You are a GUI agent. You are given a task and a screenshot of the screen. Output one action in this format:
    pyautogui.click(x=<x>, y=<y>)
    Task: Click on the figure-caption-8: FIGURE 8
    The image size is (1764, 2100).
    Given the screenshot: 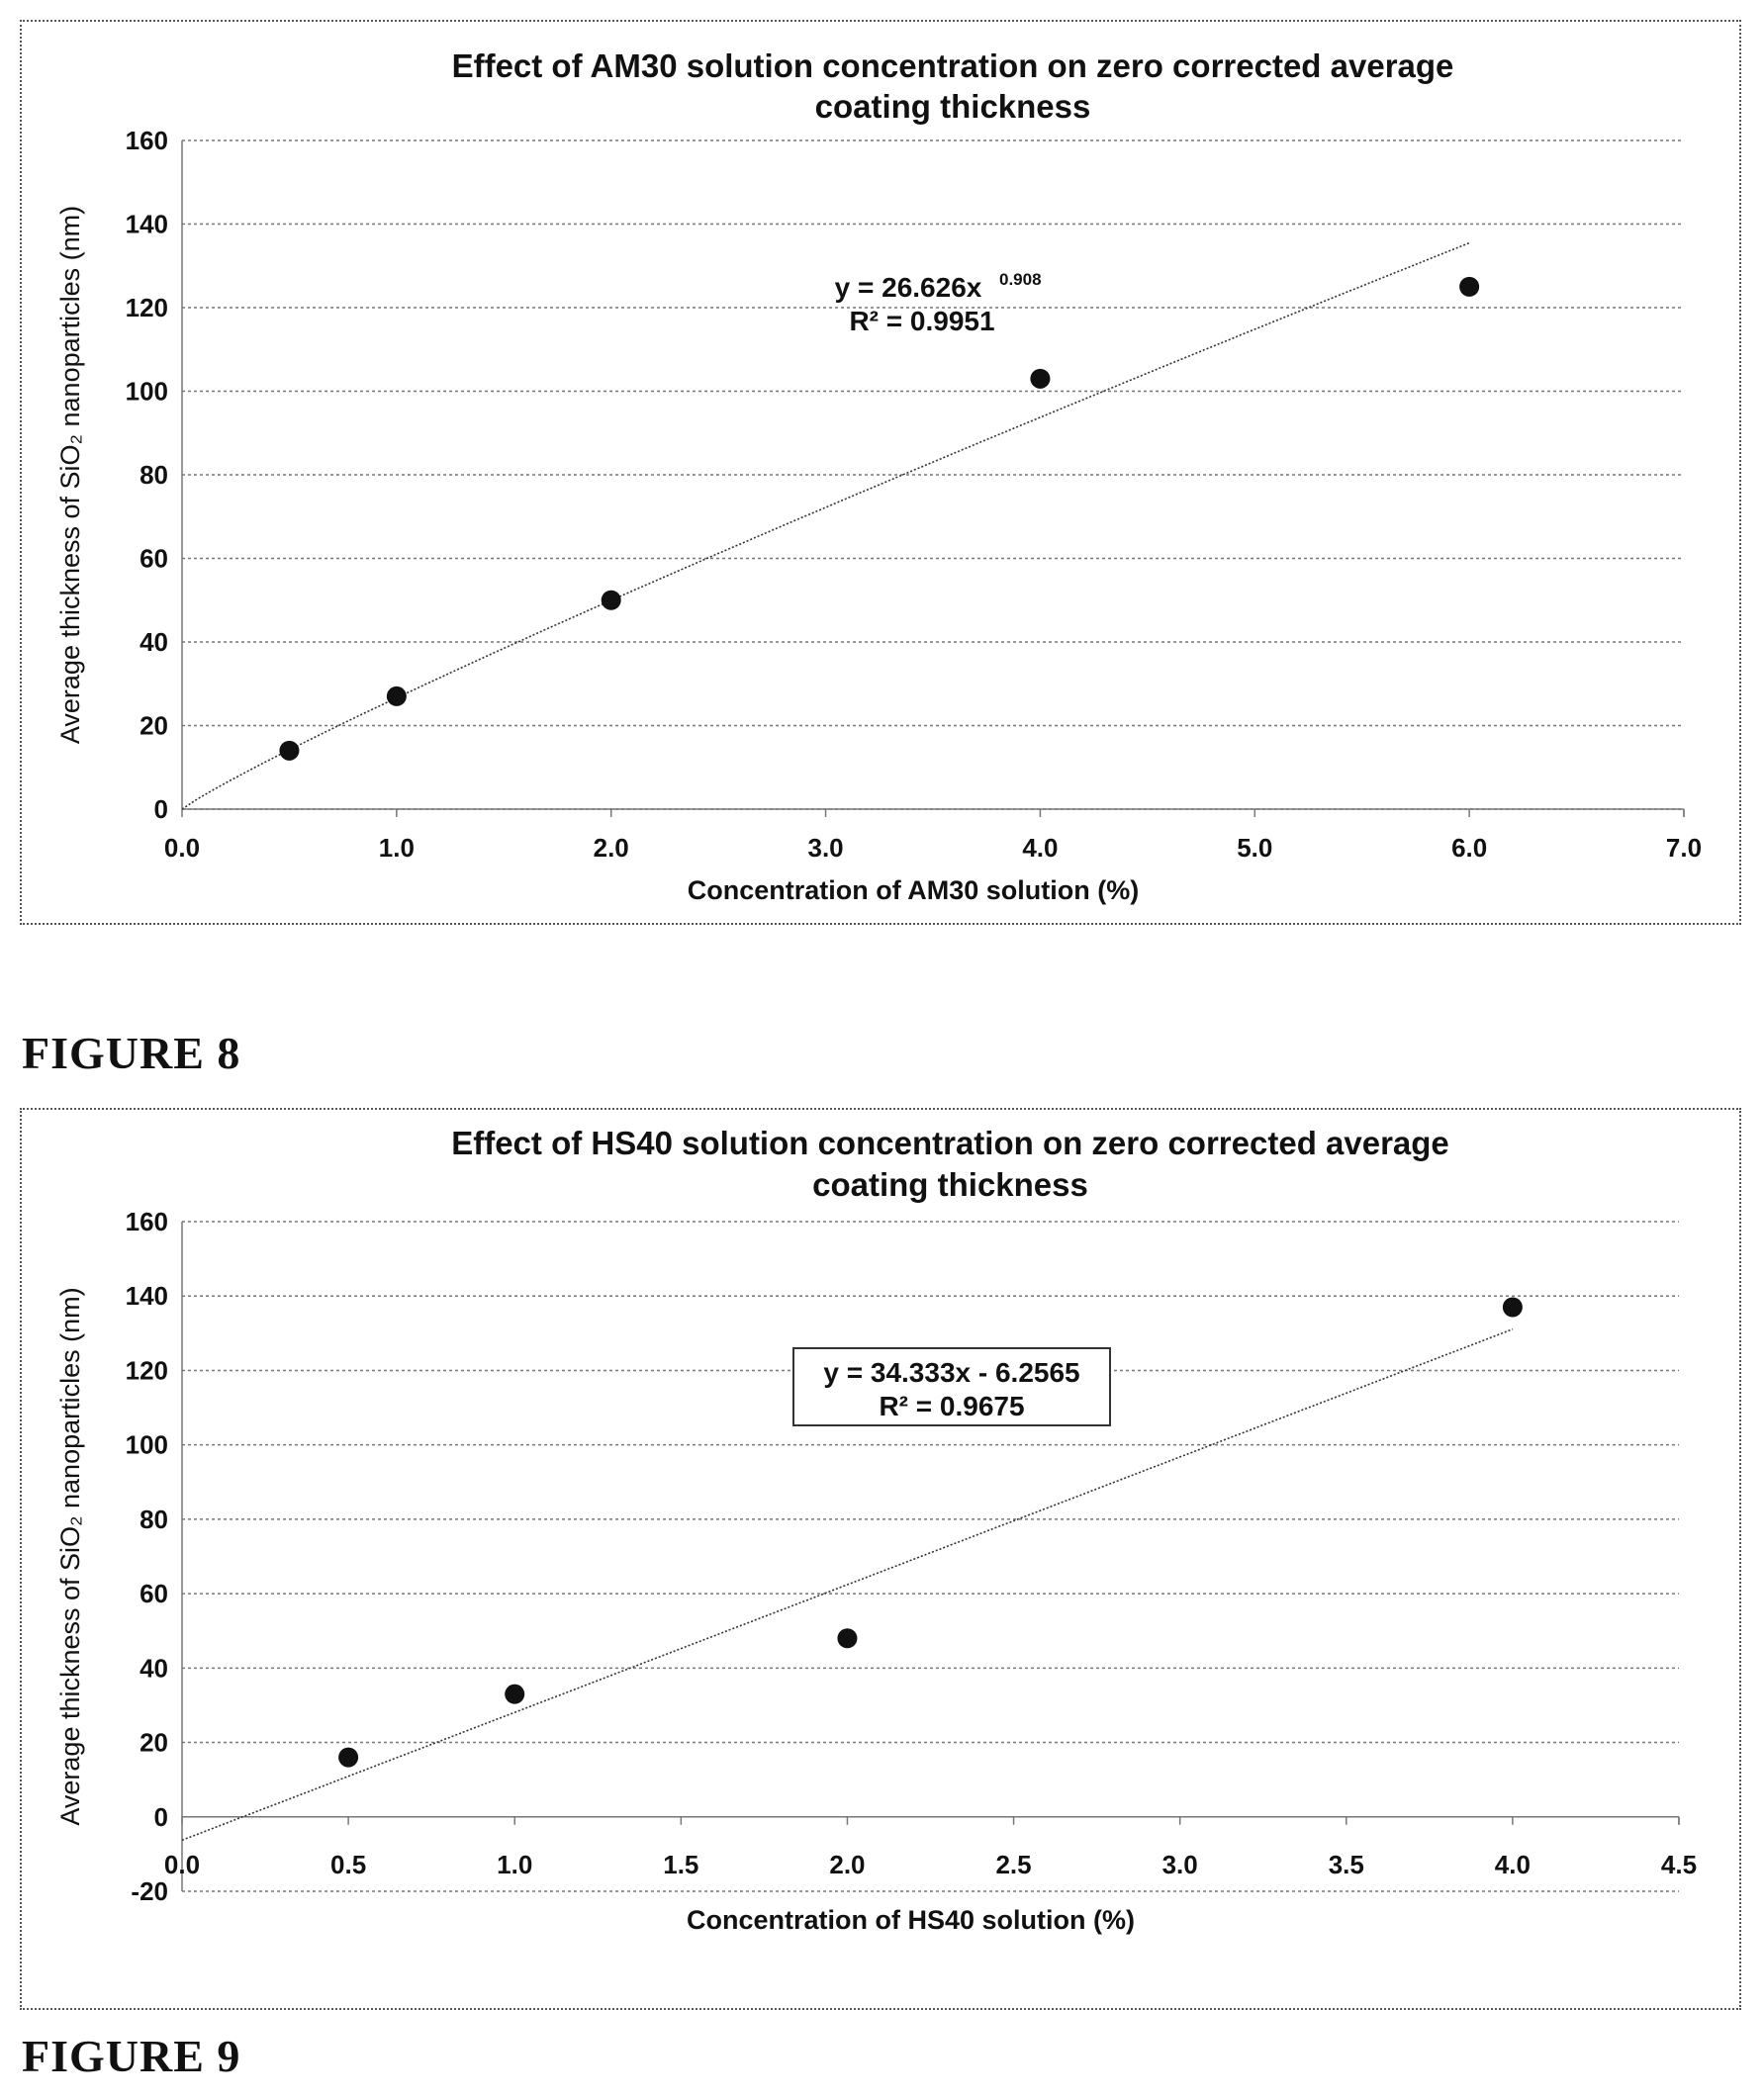 What is the action you would take?
    pyautogui.click(x=131, y=1053)
    